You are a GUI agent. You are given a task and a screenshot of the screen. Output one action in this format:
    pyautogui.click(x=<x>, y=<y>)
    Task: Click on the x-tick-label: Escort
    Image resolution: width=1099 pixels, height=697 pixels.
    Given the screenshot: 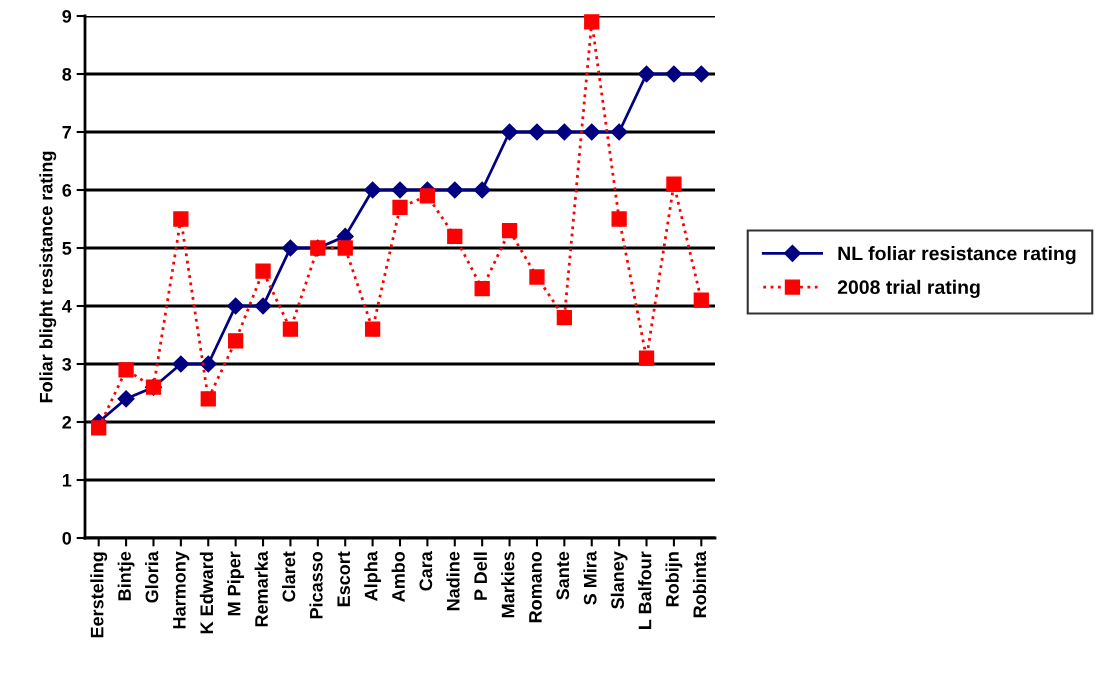 What is the action you would take?
    pyautogui.click(x=344, y=579)
    